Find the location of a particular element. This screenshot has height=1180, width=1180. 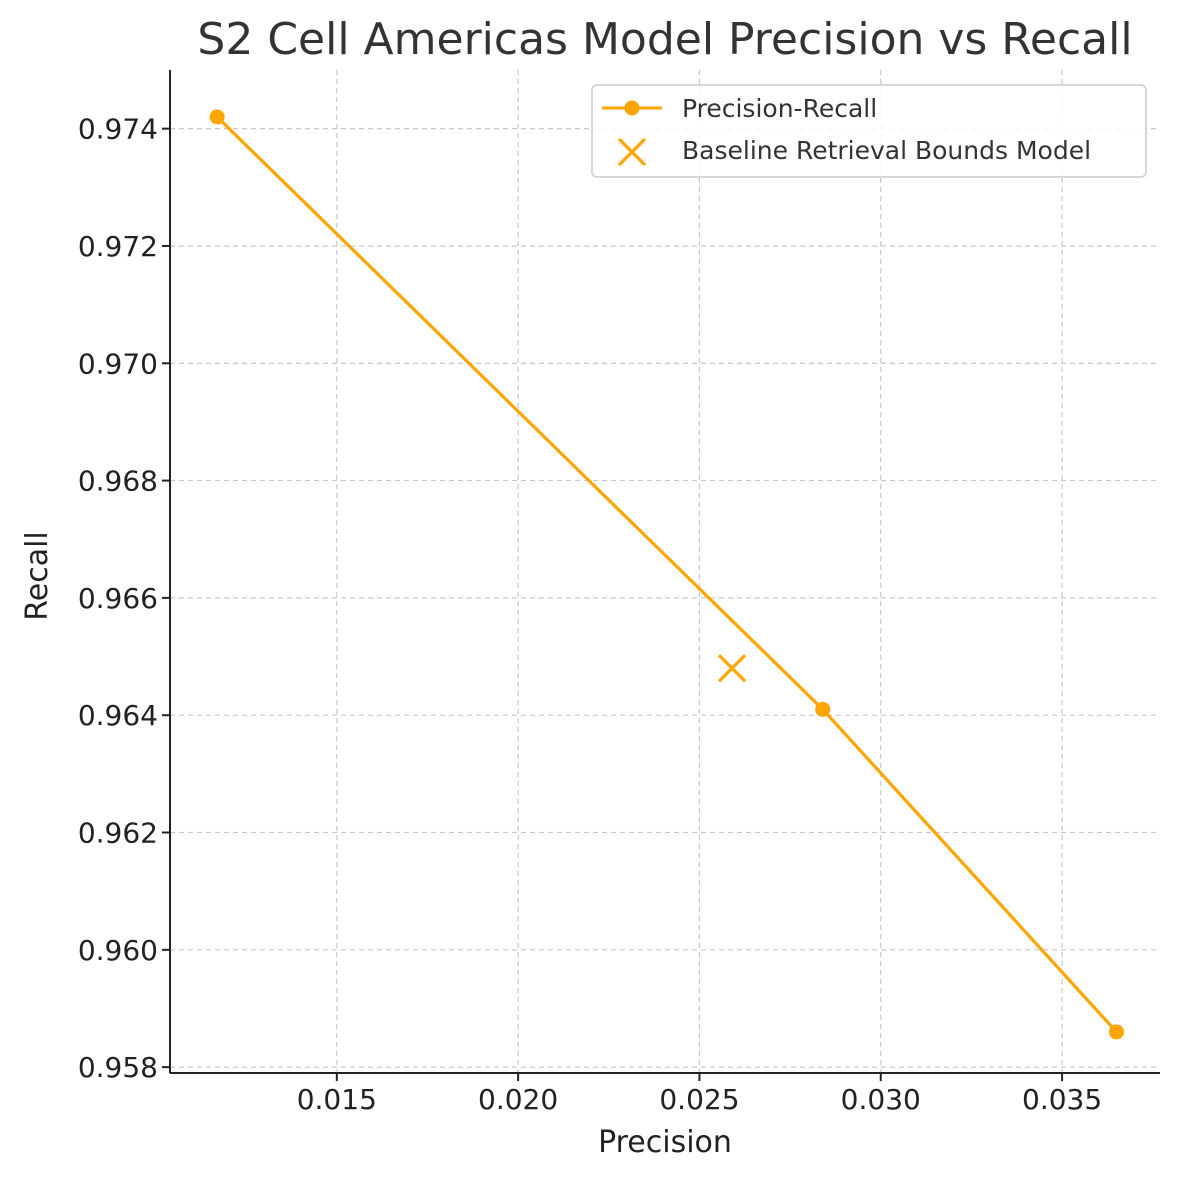

x-tick-label: 0.020 is located at coordinates (518, 1099).